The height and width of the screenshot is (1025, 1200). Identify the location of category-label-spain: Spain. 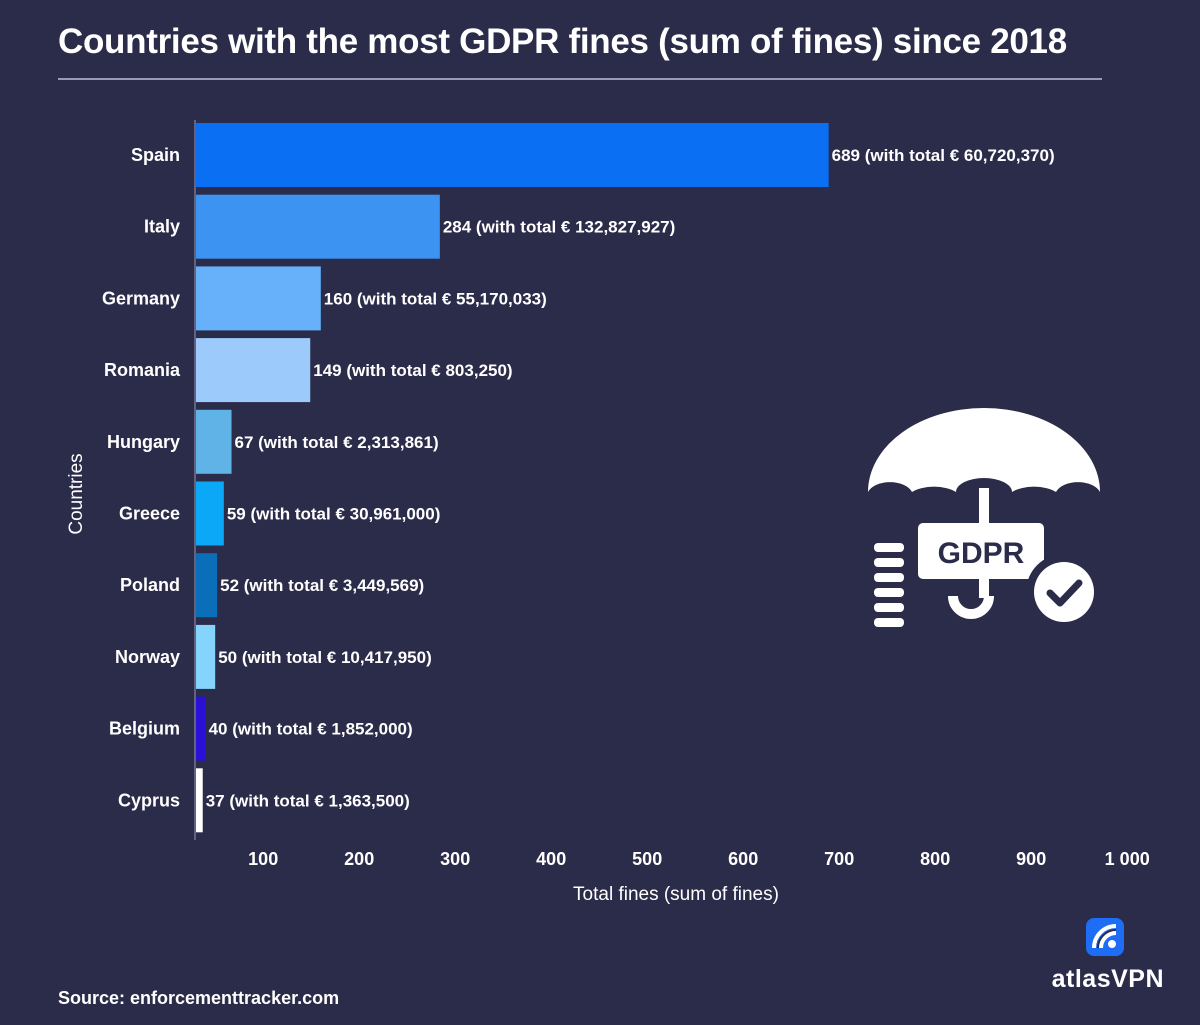
(155, 155).